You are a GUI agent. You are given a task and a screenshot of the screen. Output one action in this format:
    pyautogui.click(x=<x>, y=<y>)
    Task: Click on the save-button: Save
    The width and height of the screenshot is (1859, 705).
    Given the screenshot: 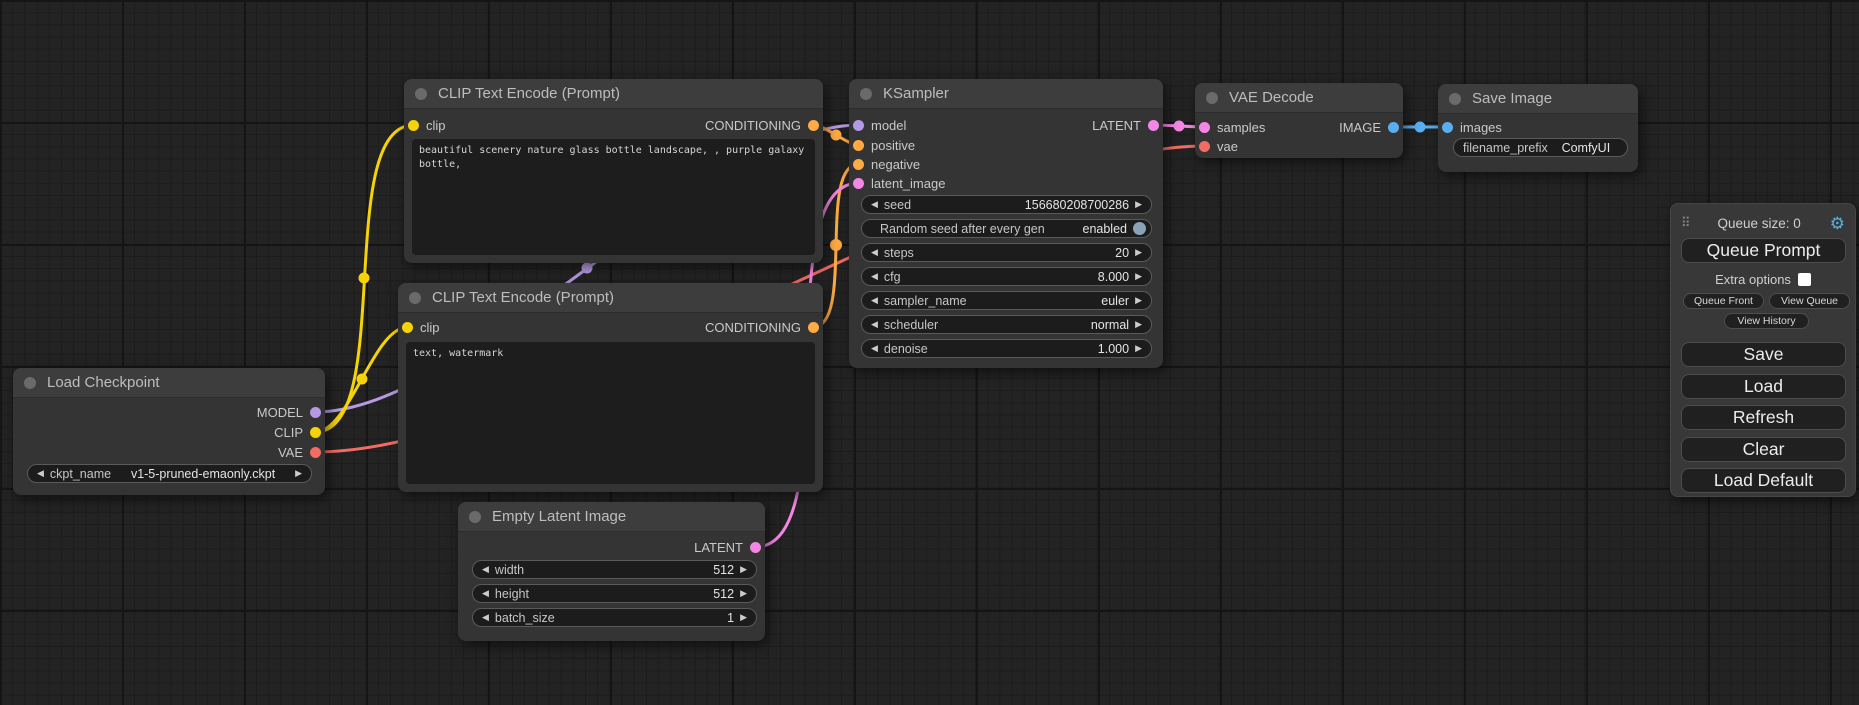 What is the action you would take?
    pyautogui.click(x=1763, y=354)
    